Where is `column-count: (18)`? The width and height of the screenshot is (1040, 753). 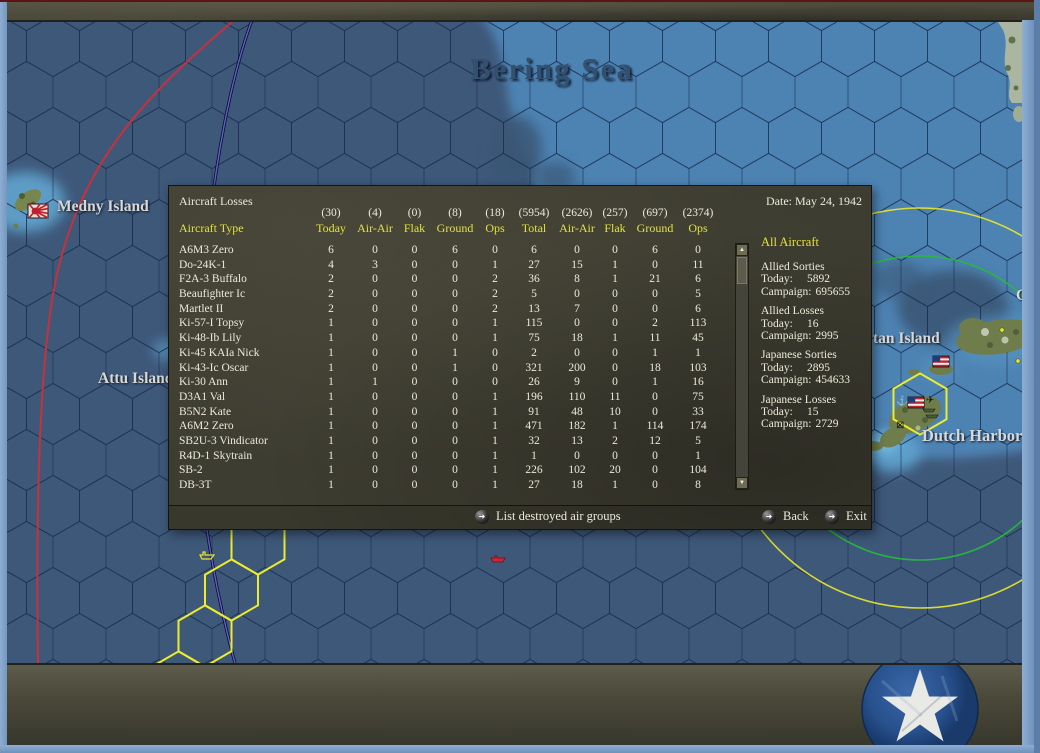 column-count: (18) is located at coordinates (495, 213).